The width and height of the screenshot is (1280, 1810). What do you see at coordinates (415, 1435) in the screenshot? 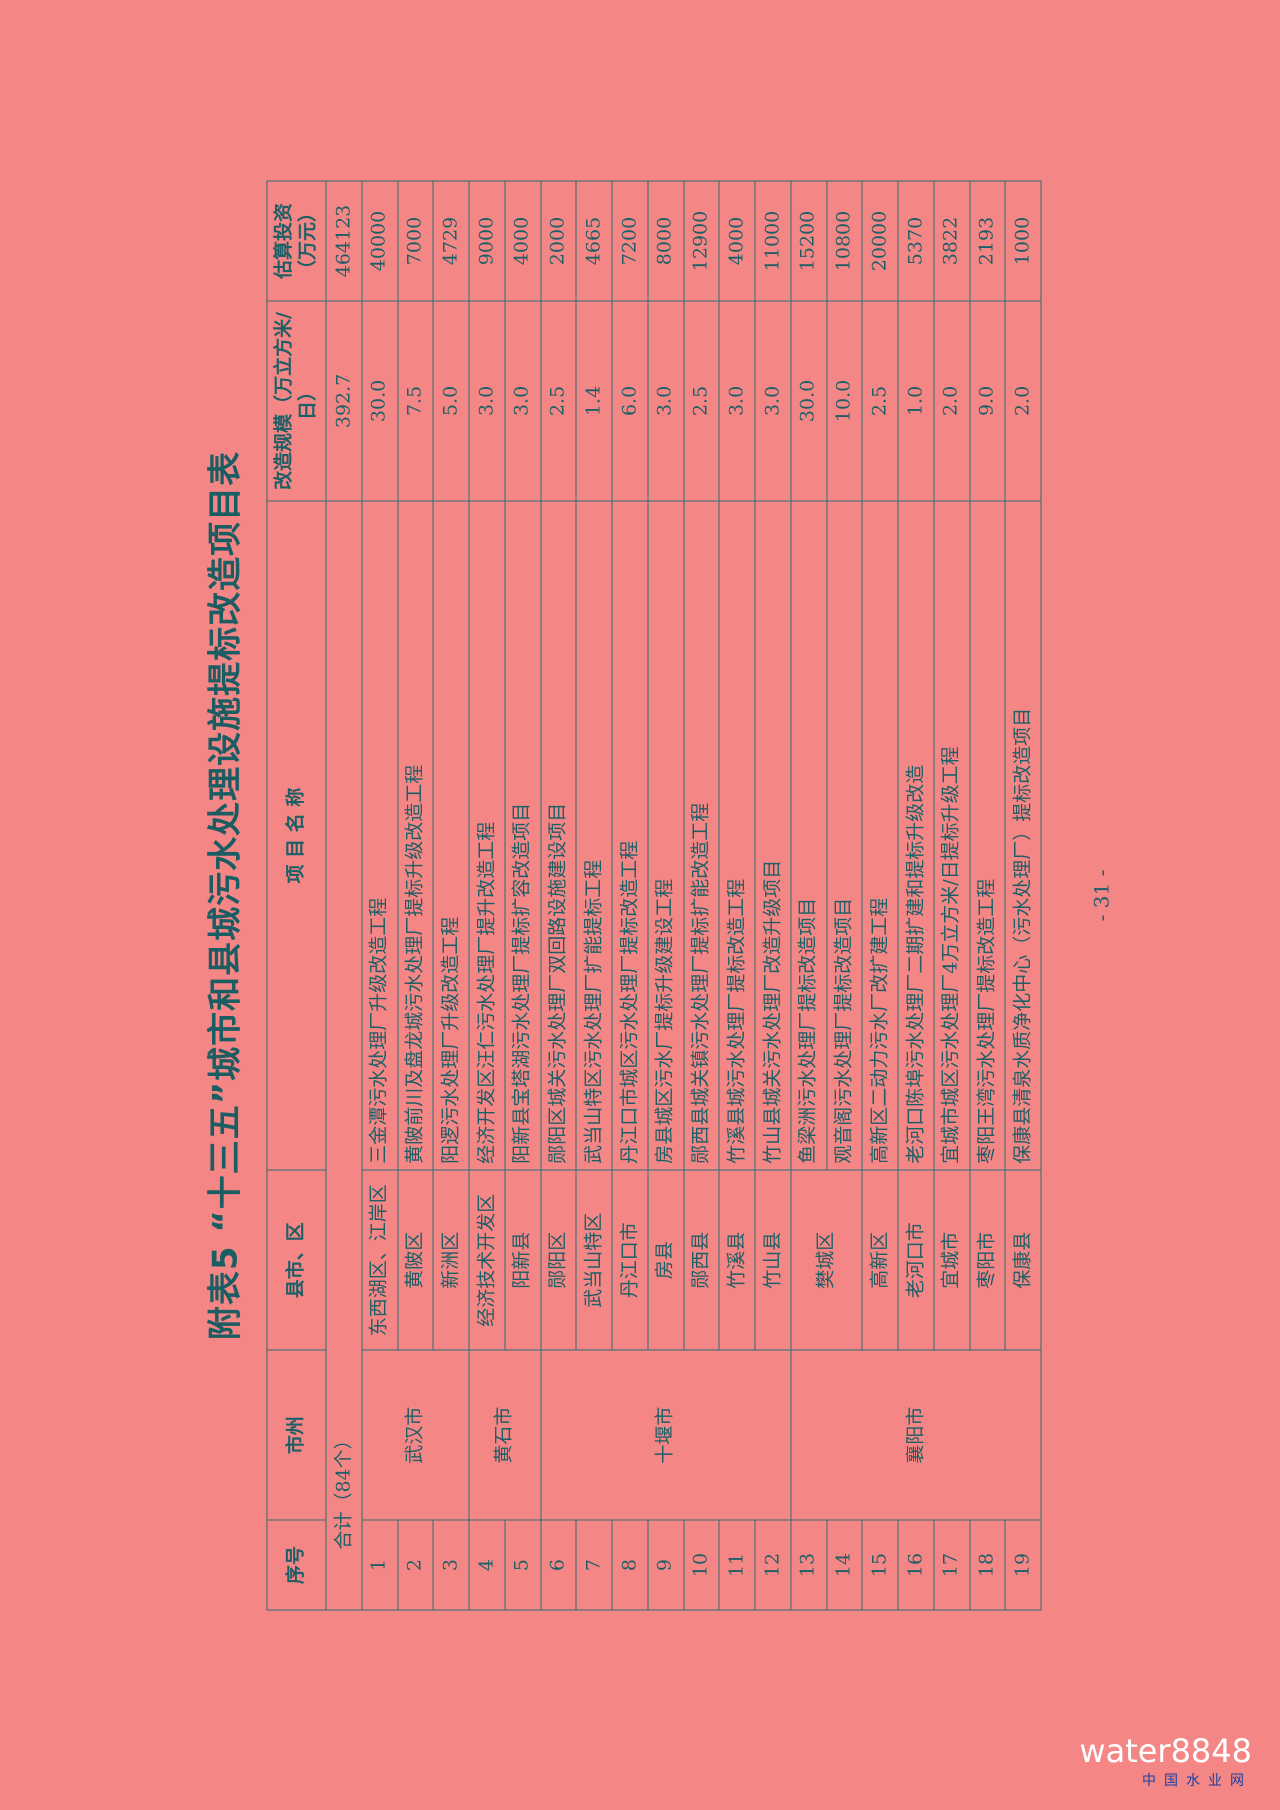
I see `city: 武汉市` at bounding box center [415, 1435].